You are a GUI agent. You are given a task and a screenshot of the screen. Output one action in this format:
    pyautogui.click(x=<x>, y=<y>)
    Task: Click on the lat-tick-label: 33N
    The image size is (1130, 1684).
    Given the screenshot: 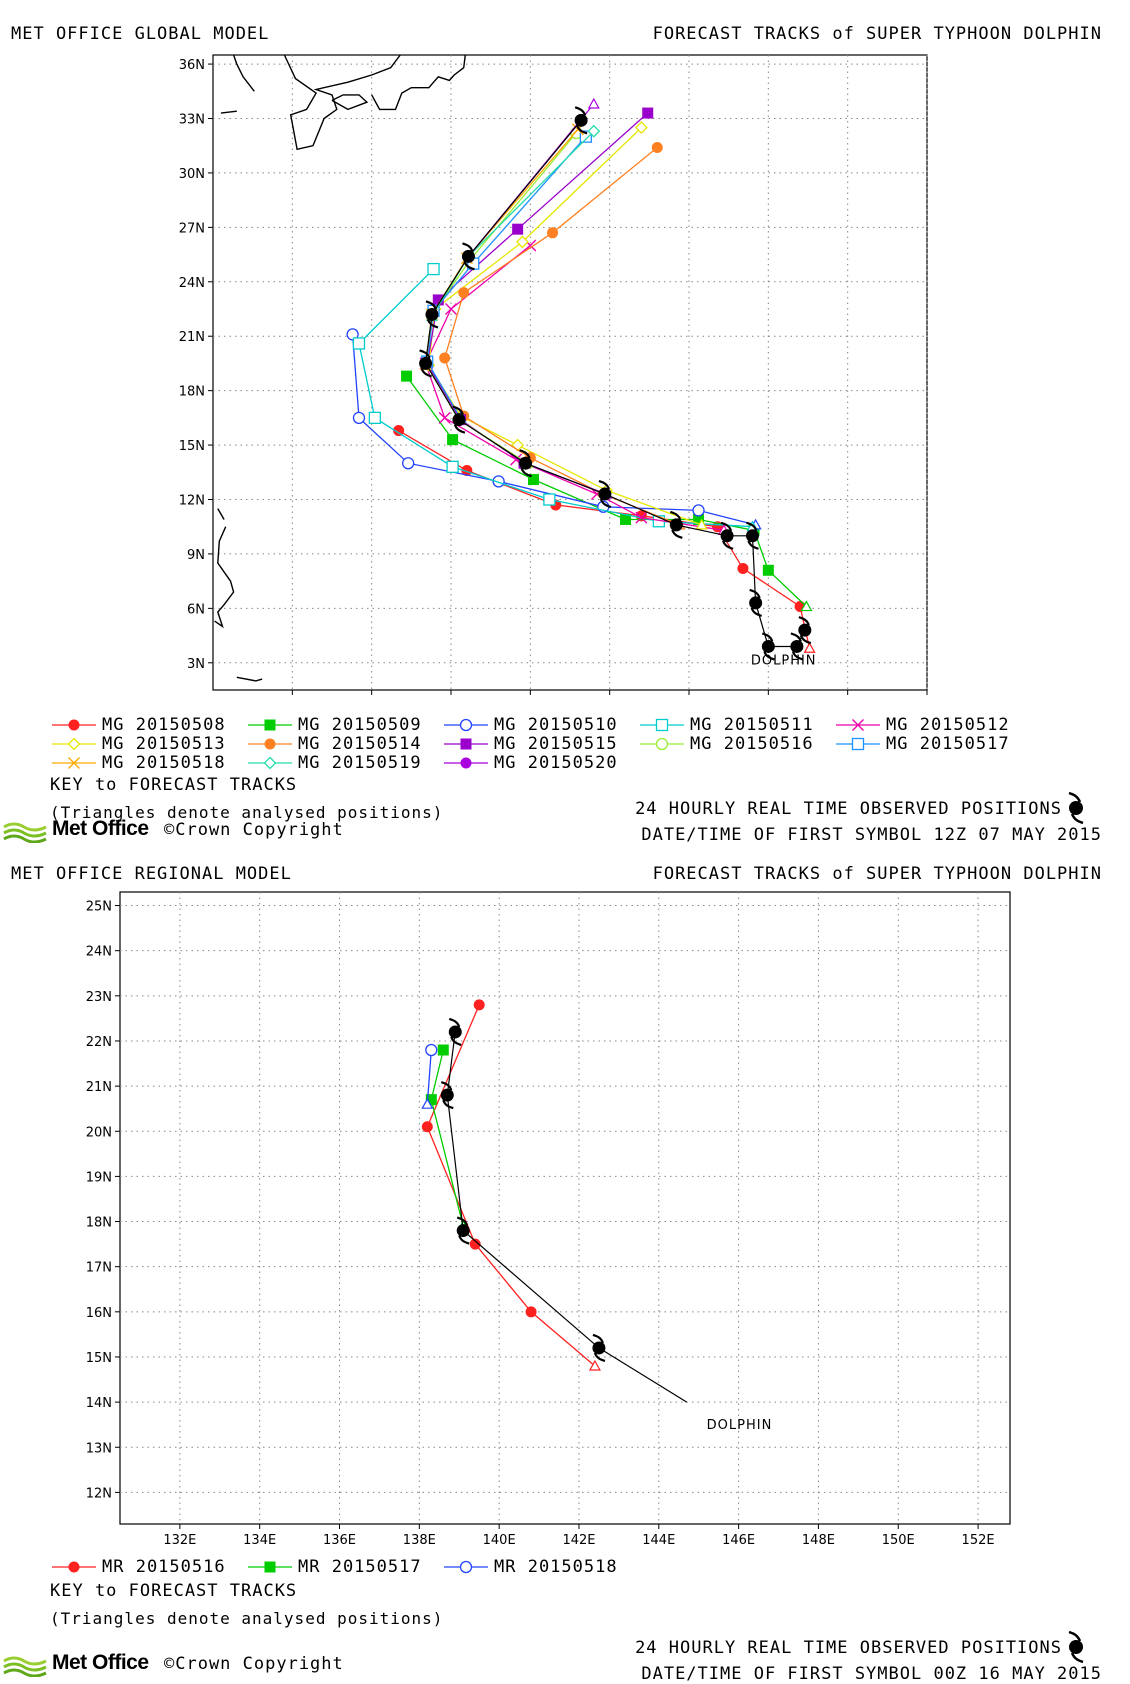 What is the action you would take?
    pyautogui.click(x=192, y=120)
    